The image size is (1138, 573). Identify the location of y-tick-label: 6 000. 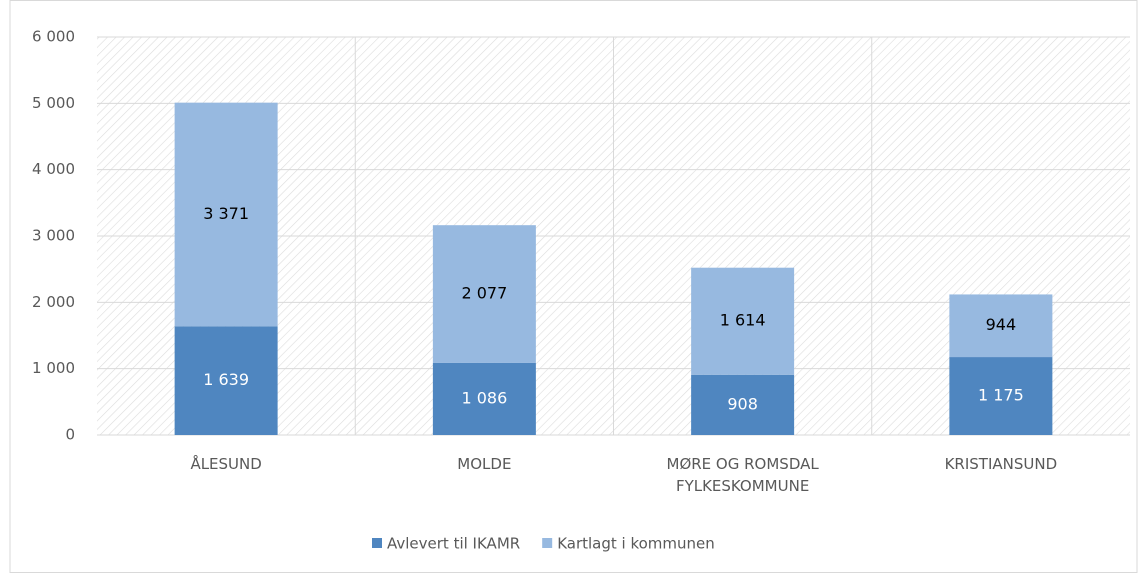
(53, 37).